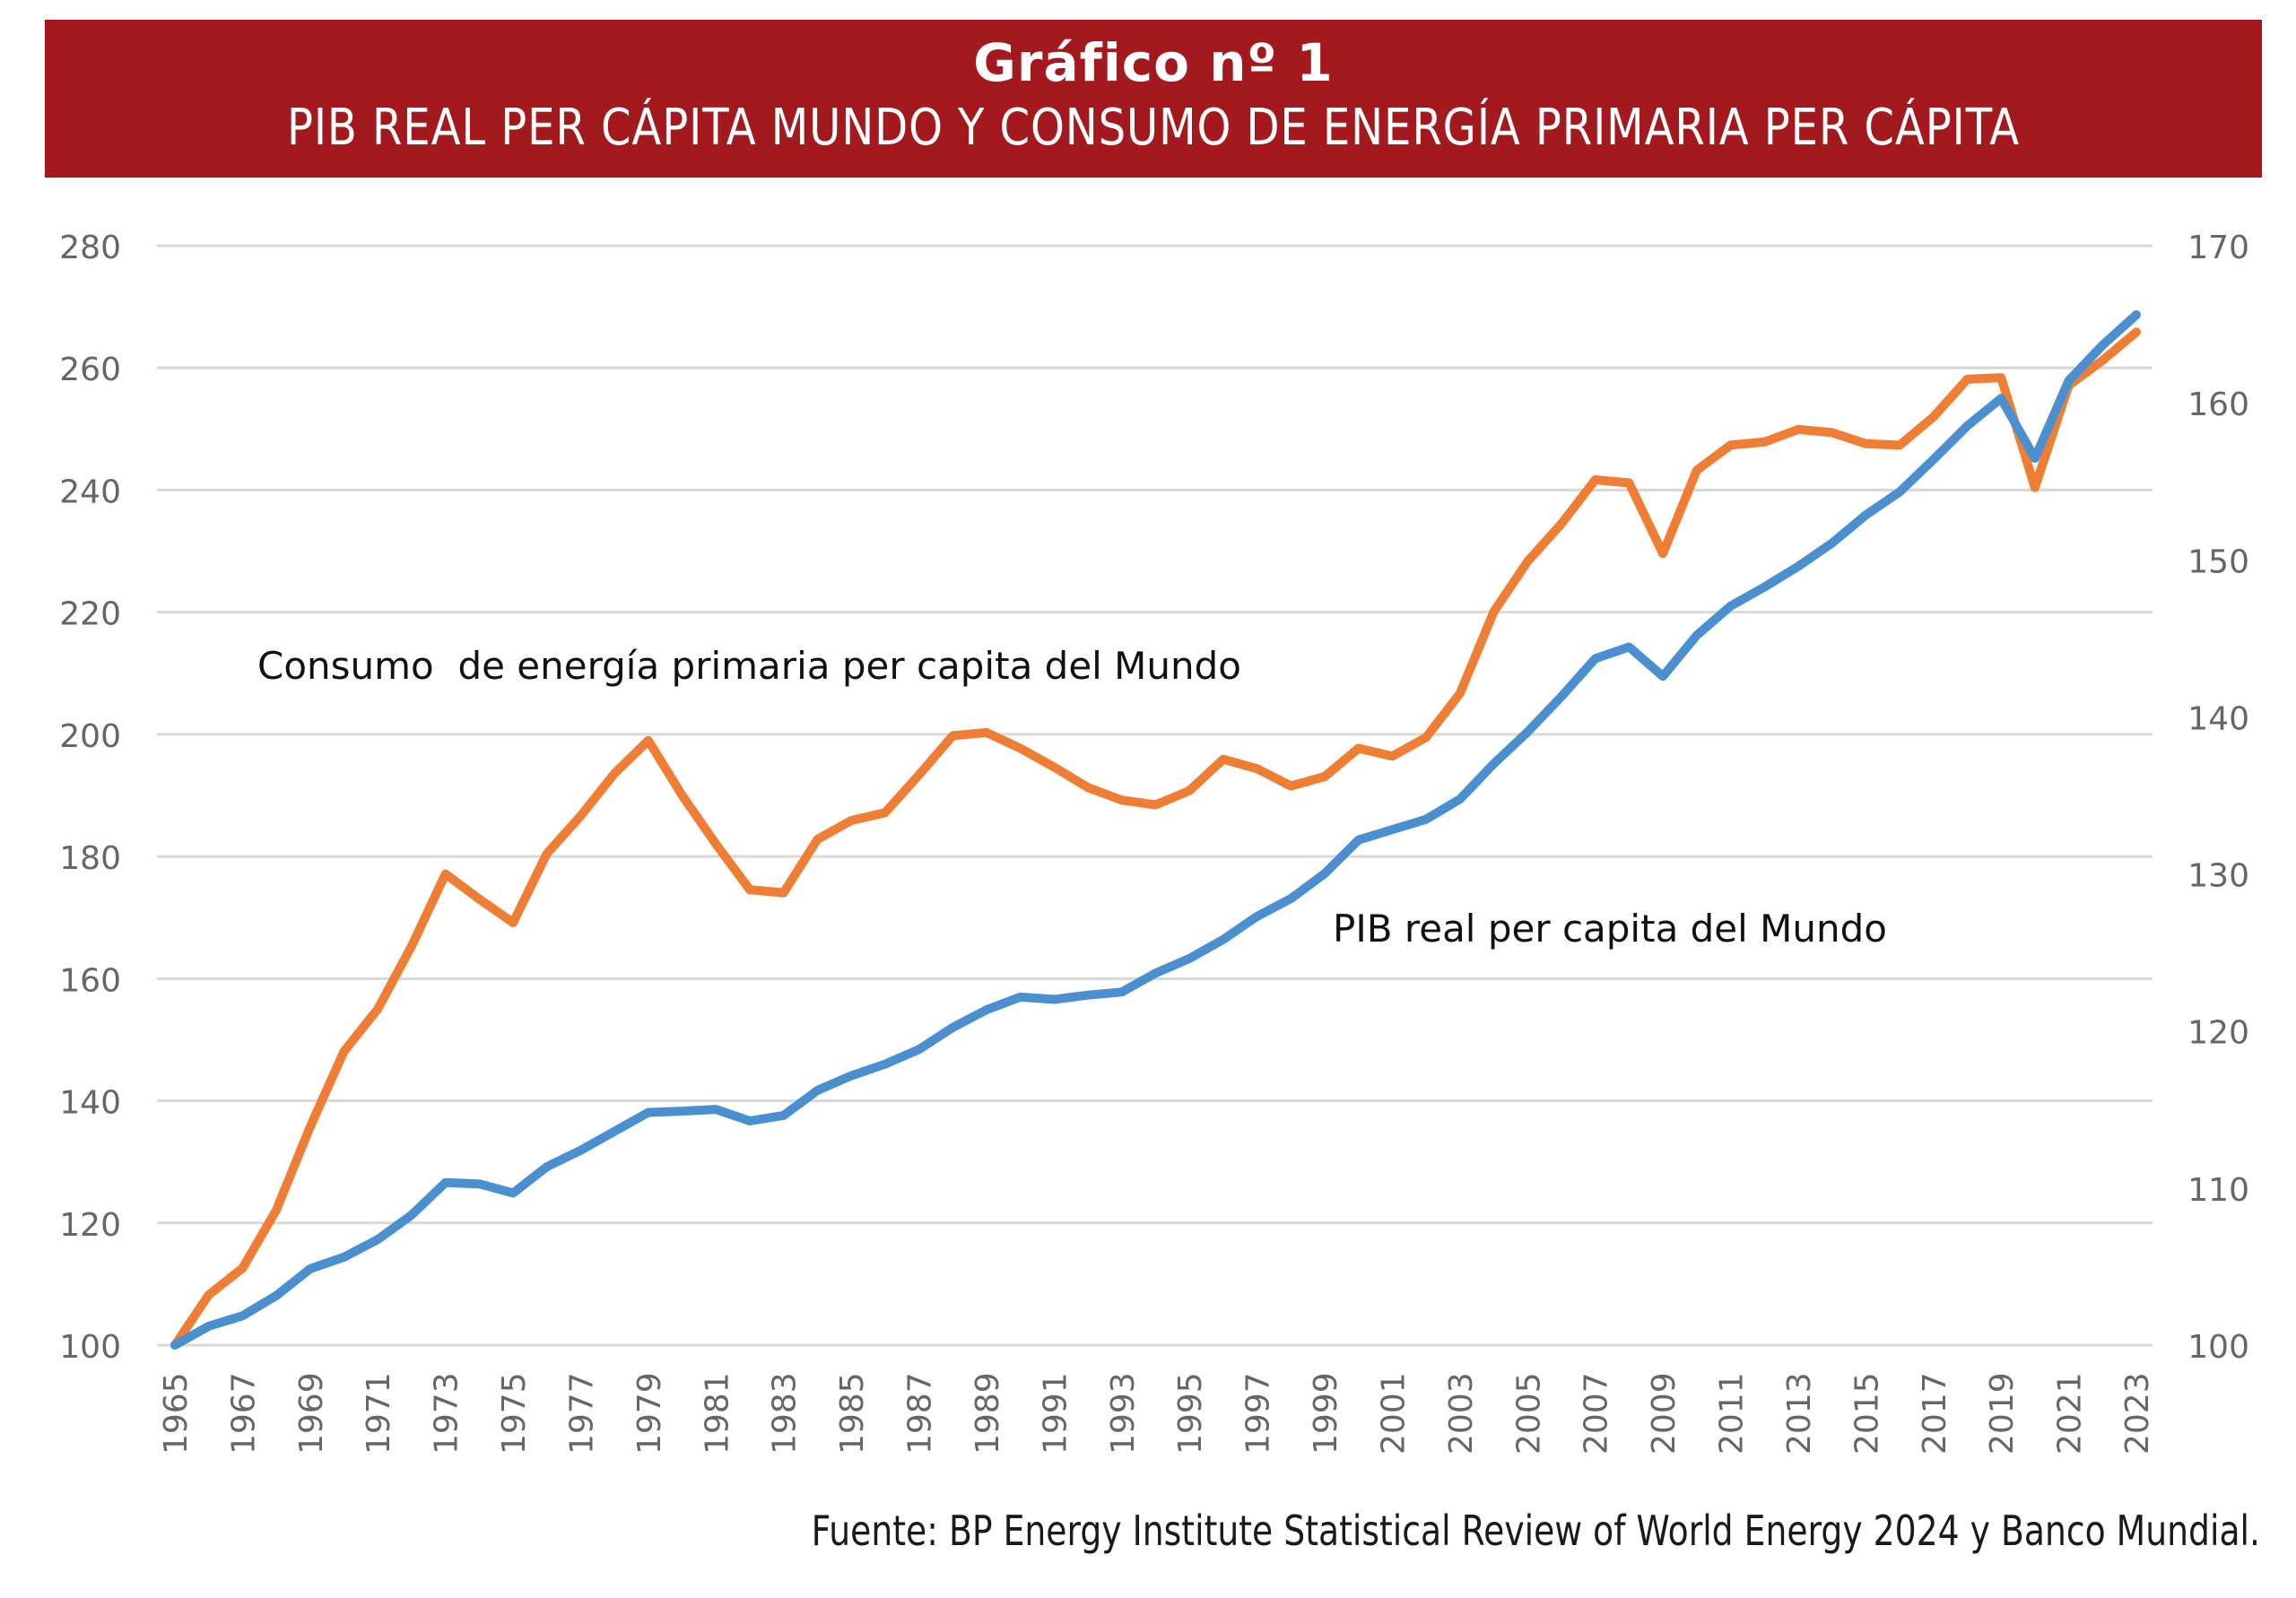  What do you see at coordinates (90, 858) in the screenshot?
I see `left-y-tick-label: 180` at bounding box center [90, 858].